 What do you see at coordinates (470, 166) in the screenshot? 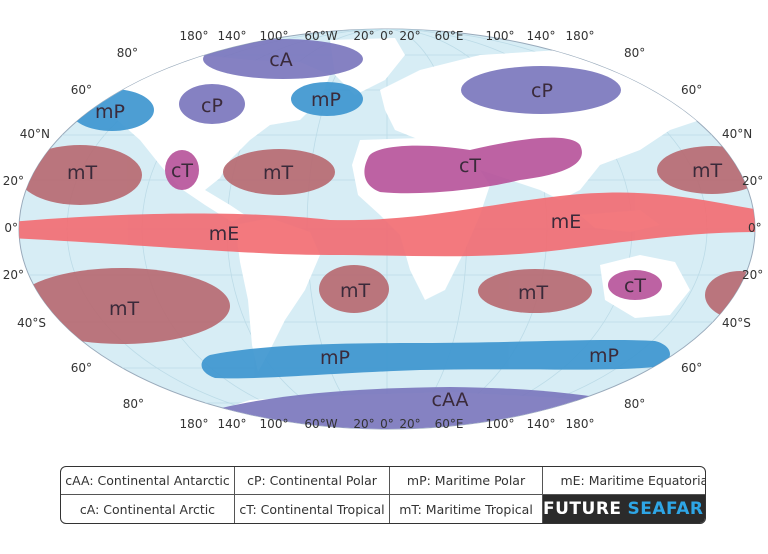
I see `label-ct-africa-asia: cT` at bounding box center [470, 166].